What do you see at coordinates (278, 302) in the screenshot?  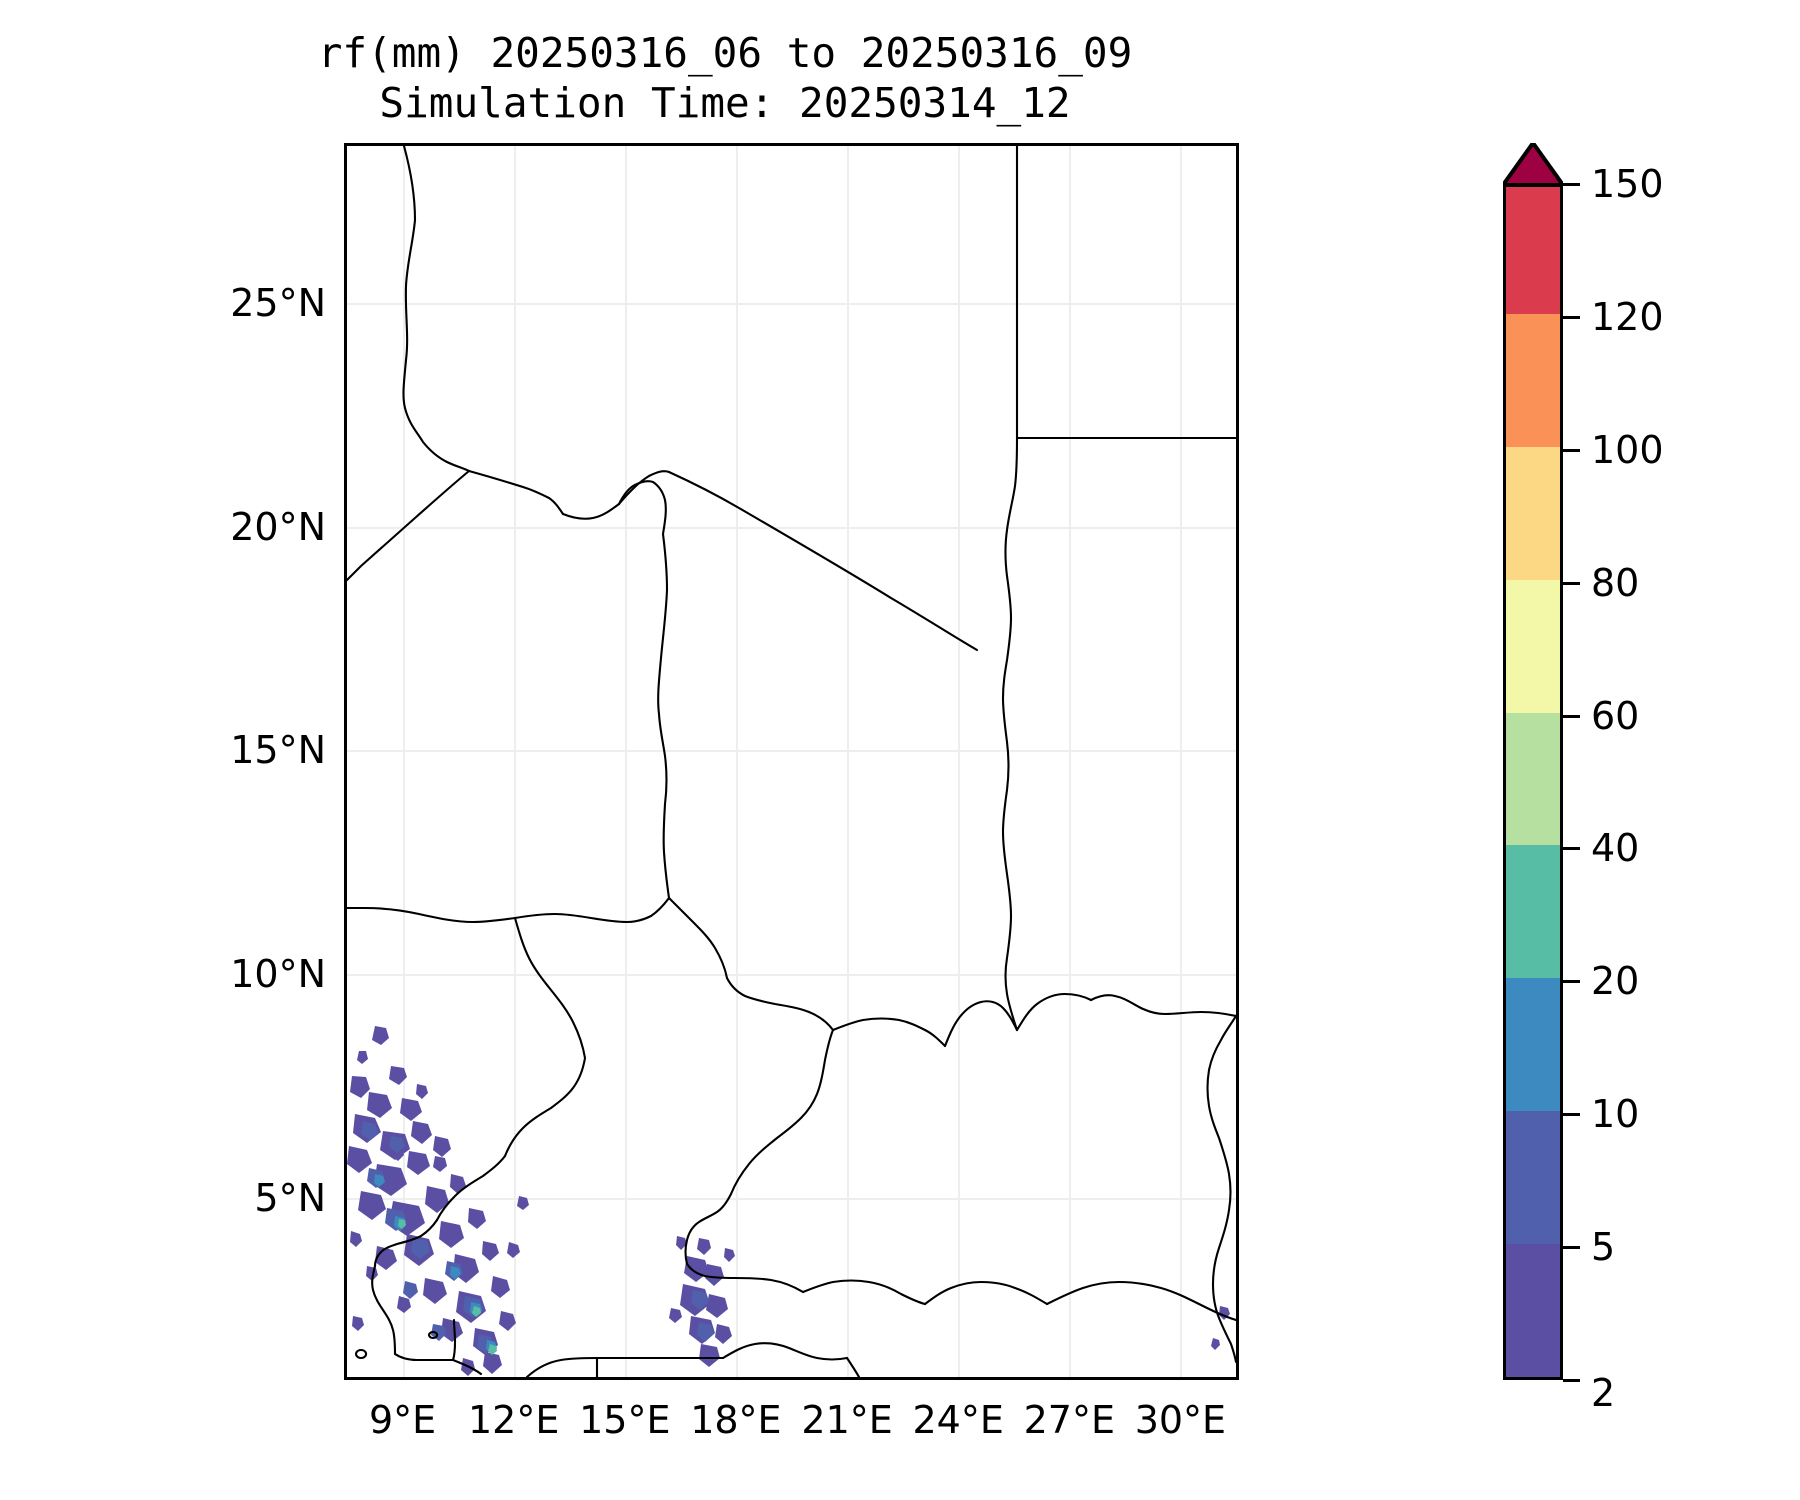 I see `ytick-label: 25°N` at bounding box center [278, 302].